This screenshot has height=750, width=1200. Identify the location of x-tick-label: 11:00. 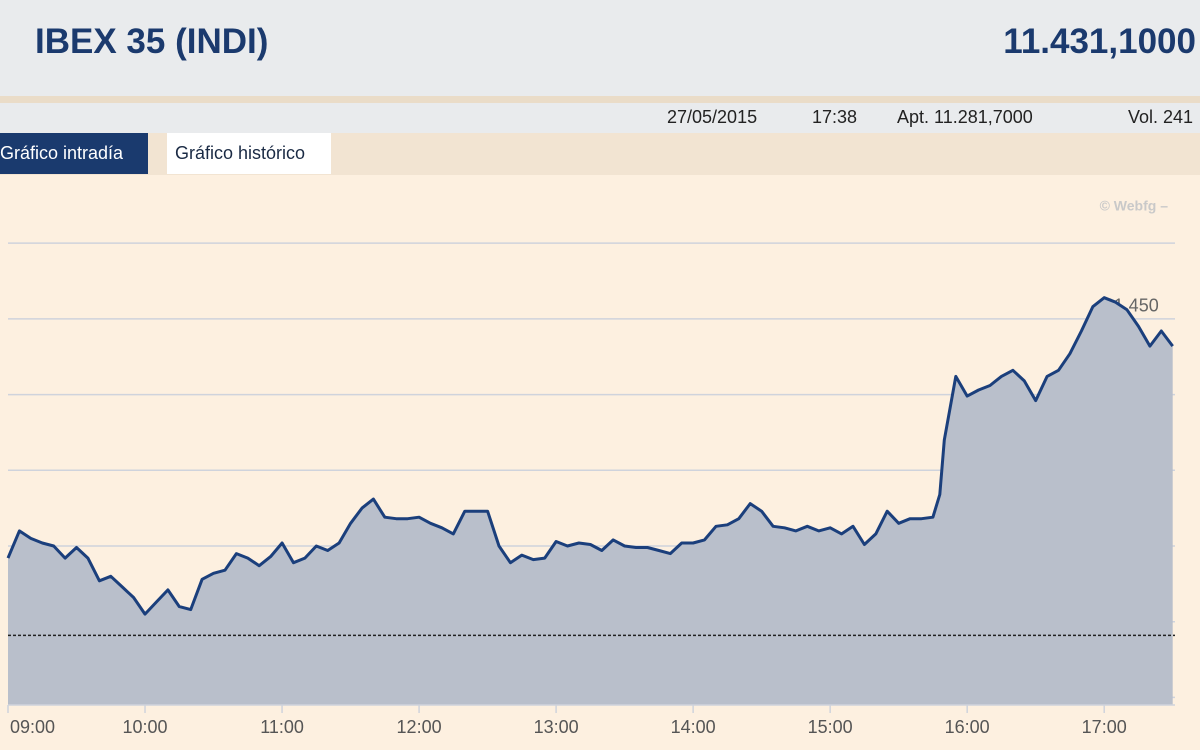
(282, 727).